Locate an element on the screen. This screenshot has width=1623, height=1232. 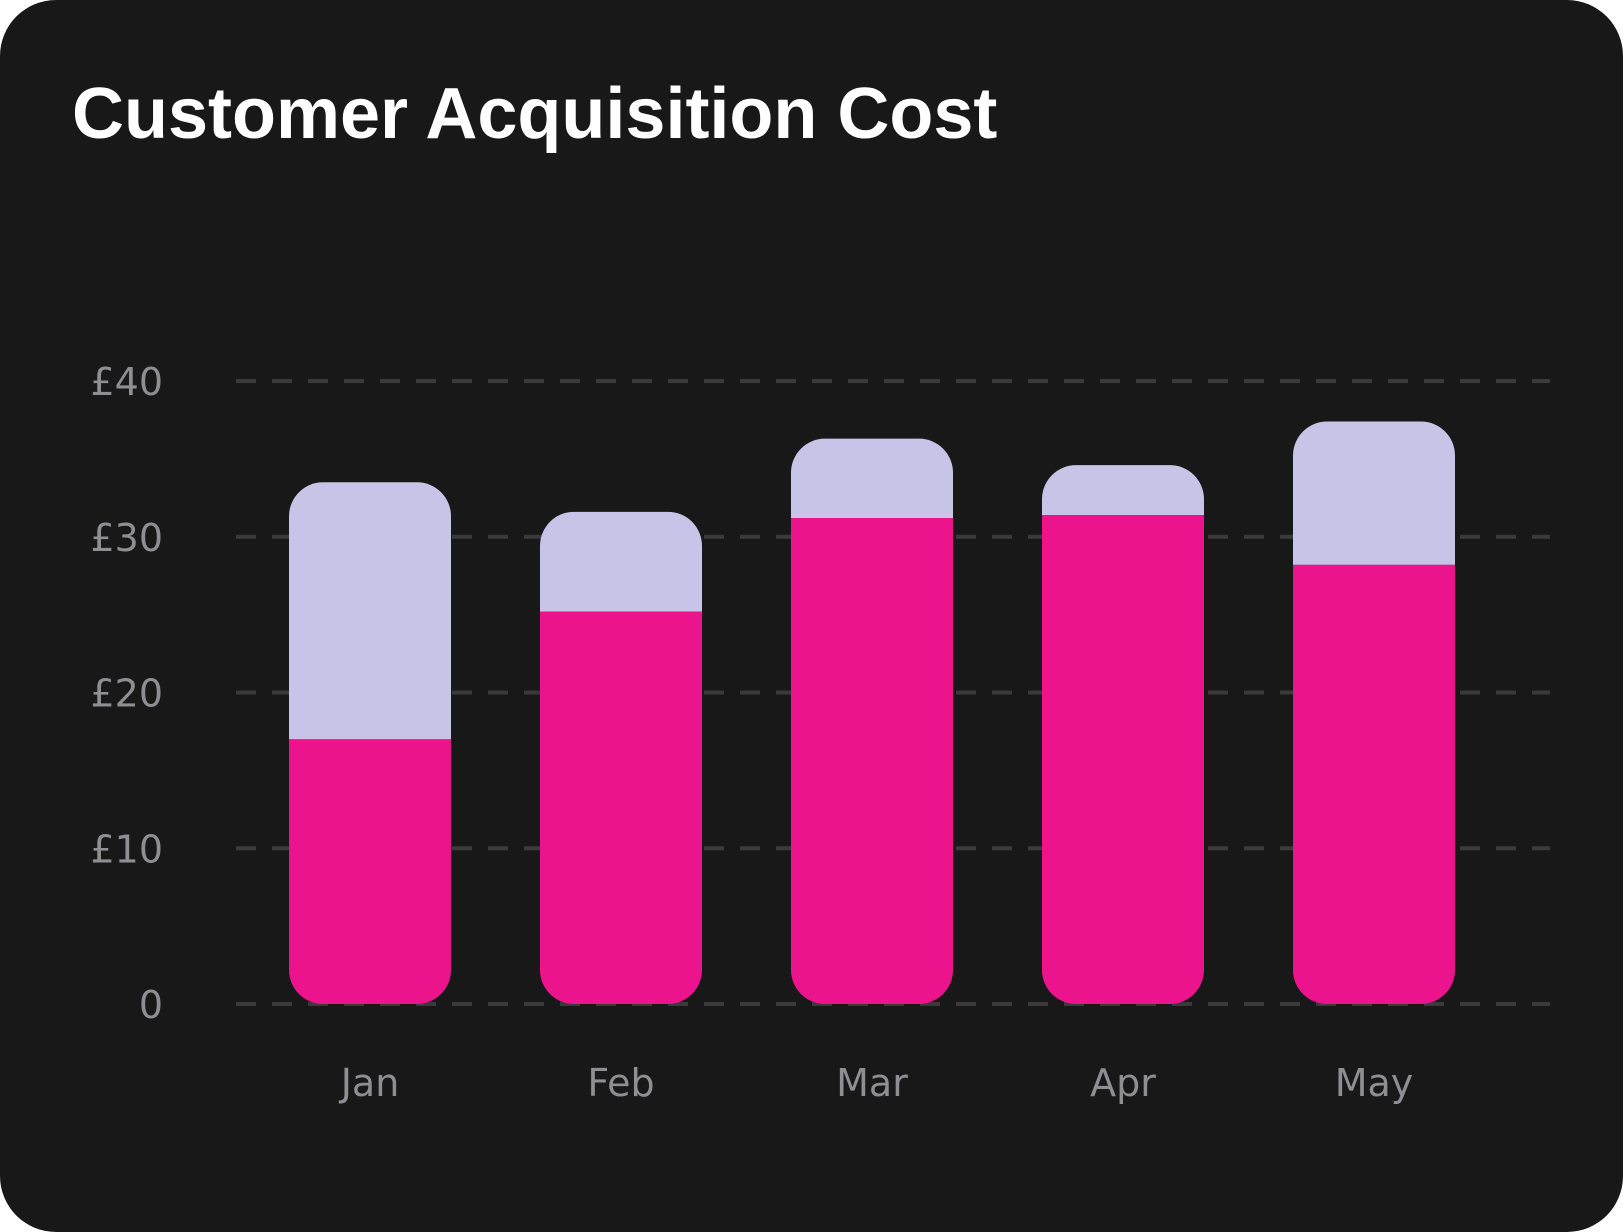
y-tick-label-4: £40 is located at coordinates (126, 382).